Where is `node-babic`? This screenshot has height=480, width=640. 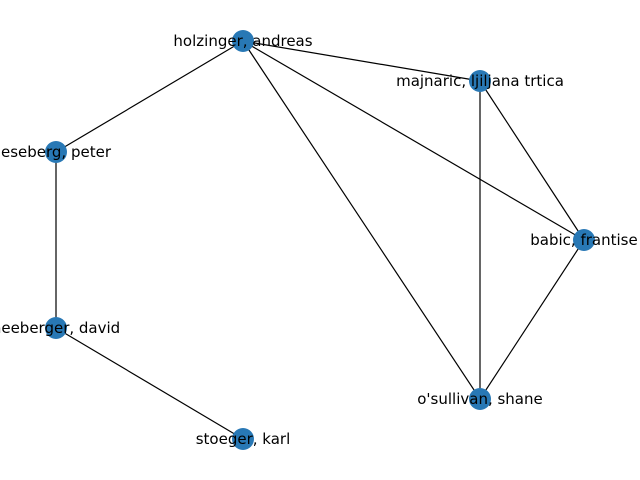
node-babic is located at coordinates (584, 240).